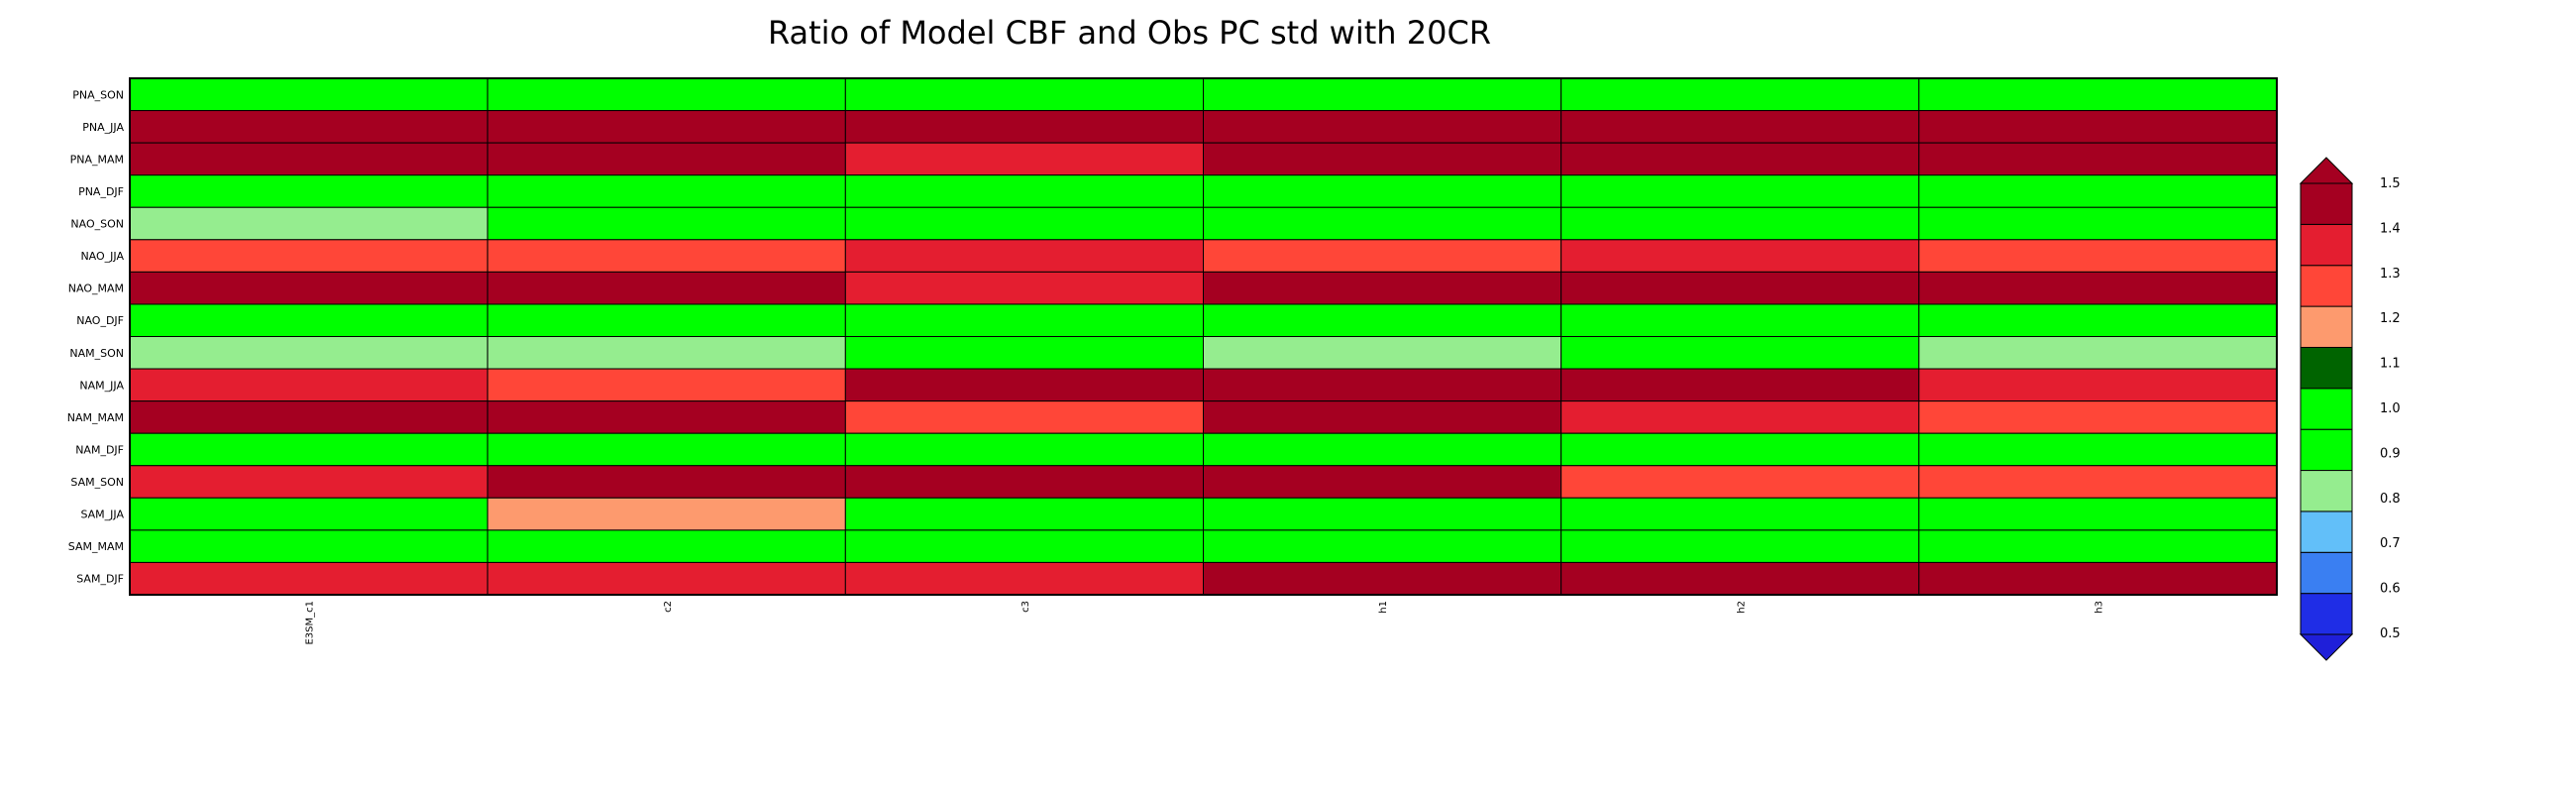 The image size is (2576, 793). What do you see at coordinates (2390, 318) in the screenshot?
I see `colorbar-tick-label: 1.2` at bounding box center [2390, 318].